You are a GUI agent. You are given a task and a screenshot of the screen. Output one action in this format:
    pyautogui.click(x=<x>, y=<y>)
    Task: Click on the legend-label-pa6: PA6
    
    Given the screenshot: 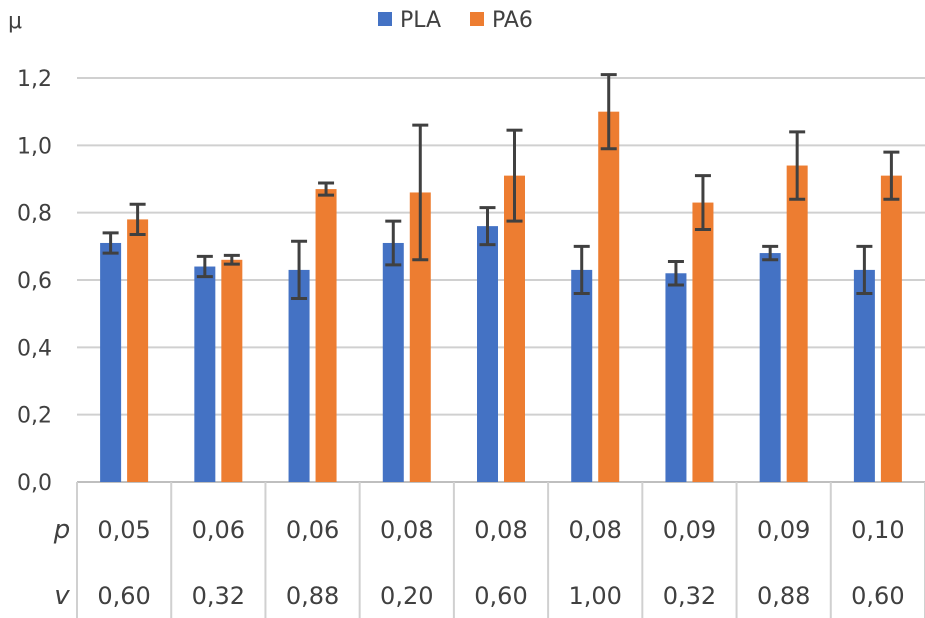 What is the action you would take?
    pyautogui.click(x=512, y=20)
    